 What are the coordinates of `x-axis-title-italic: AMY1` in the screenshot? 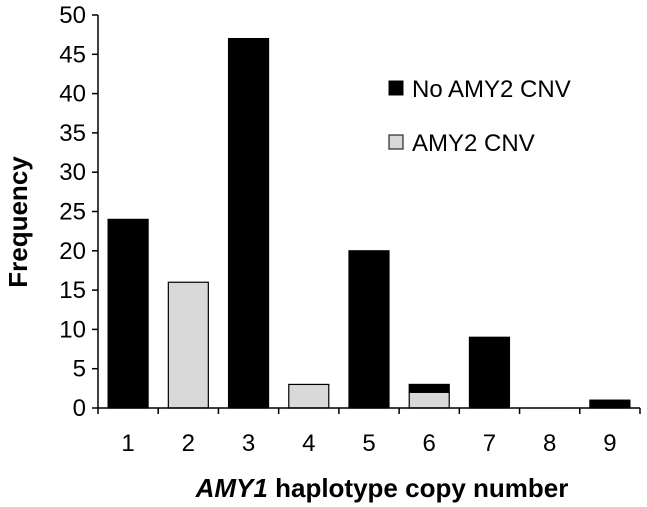 It's located at (231, 488).